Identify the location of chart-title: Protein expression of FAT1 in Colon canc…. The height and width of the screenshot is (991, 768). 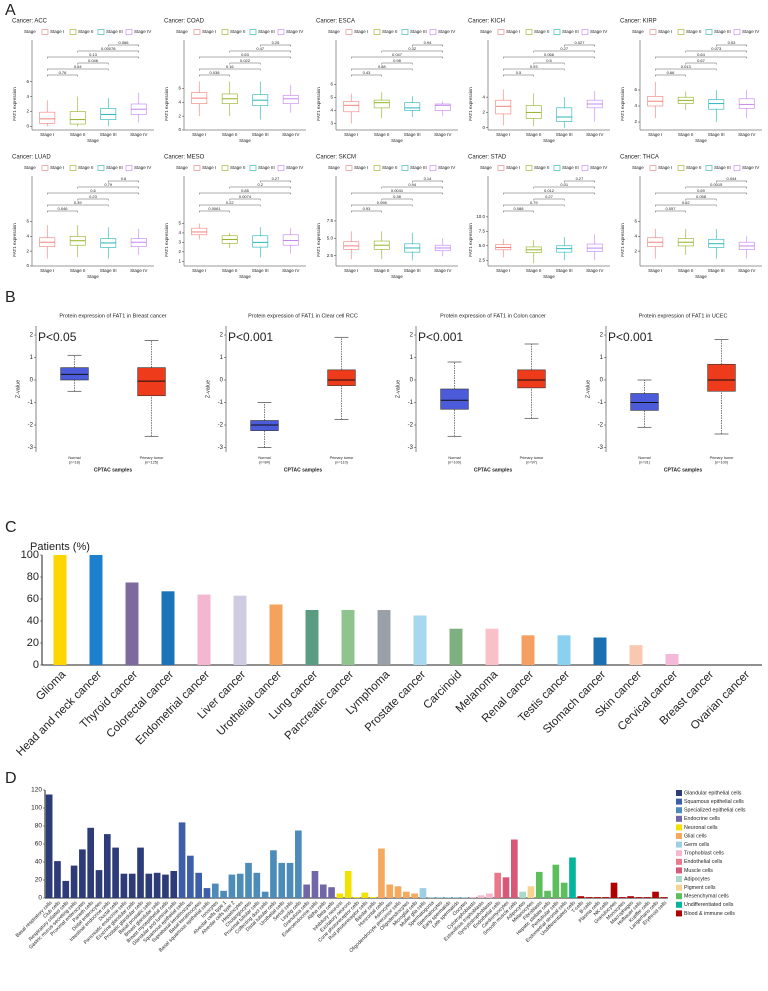
(493, 316).